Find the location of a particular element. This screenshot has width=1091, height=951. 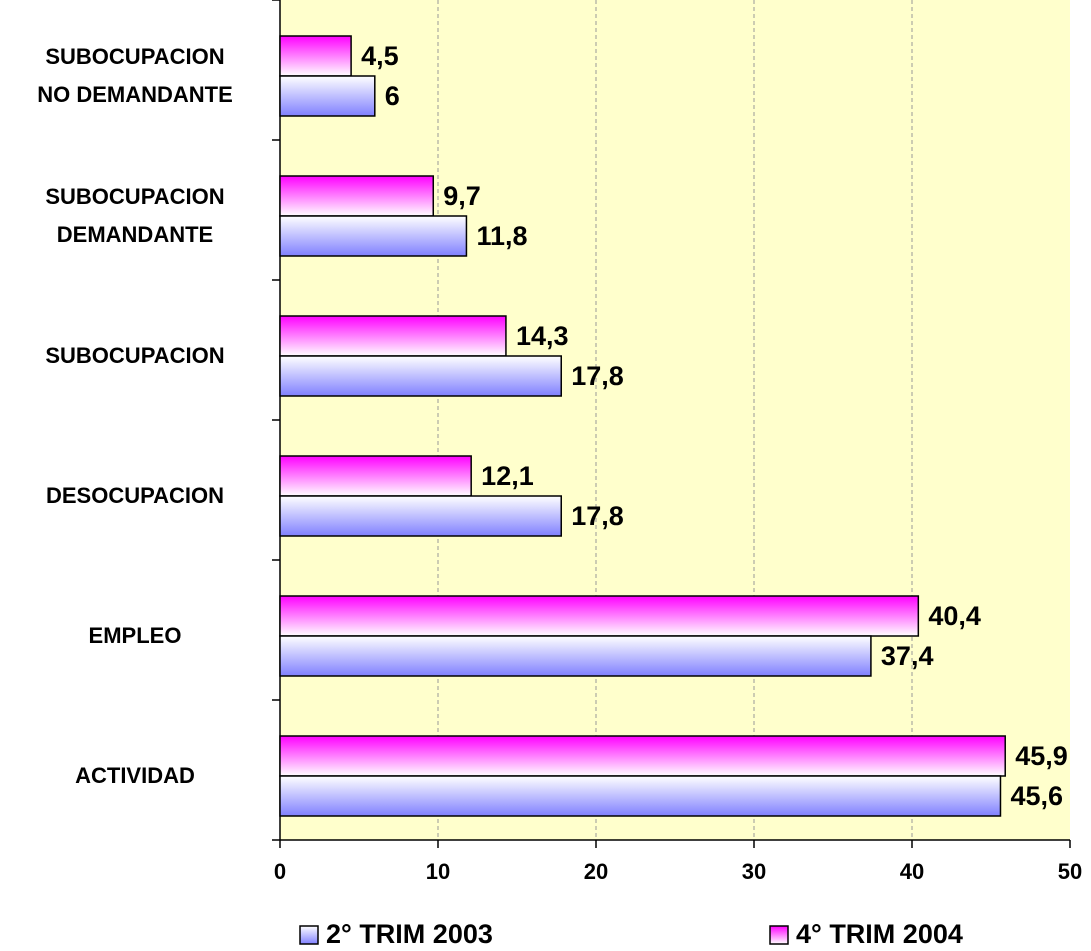

legend-label: 4° TRIM 2004 is located at coordinates (879, 934).